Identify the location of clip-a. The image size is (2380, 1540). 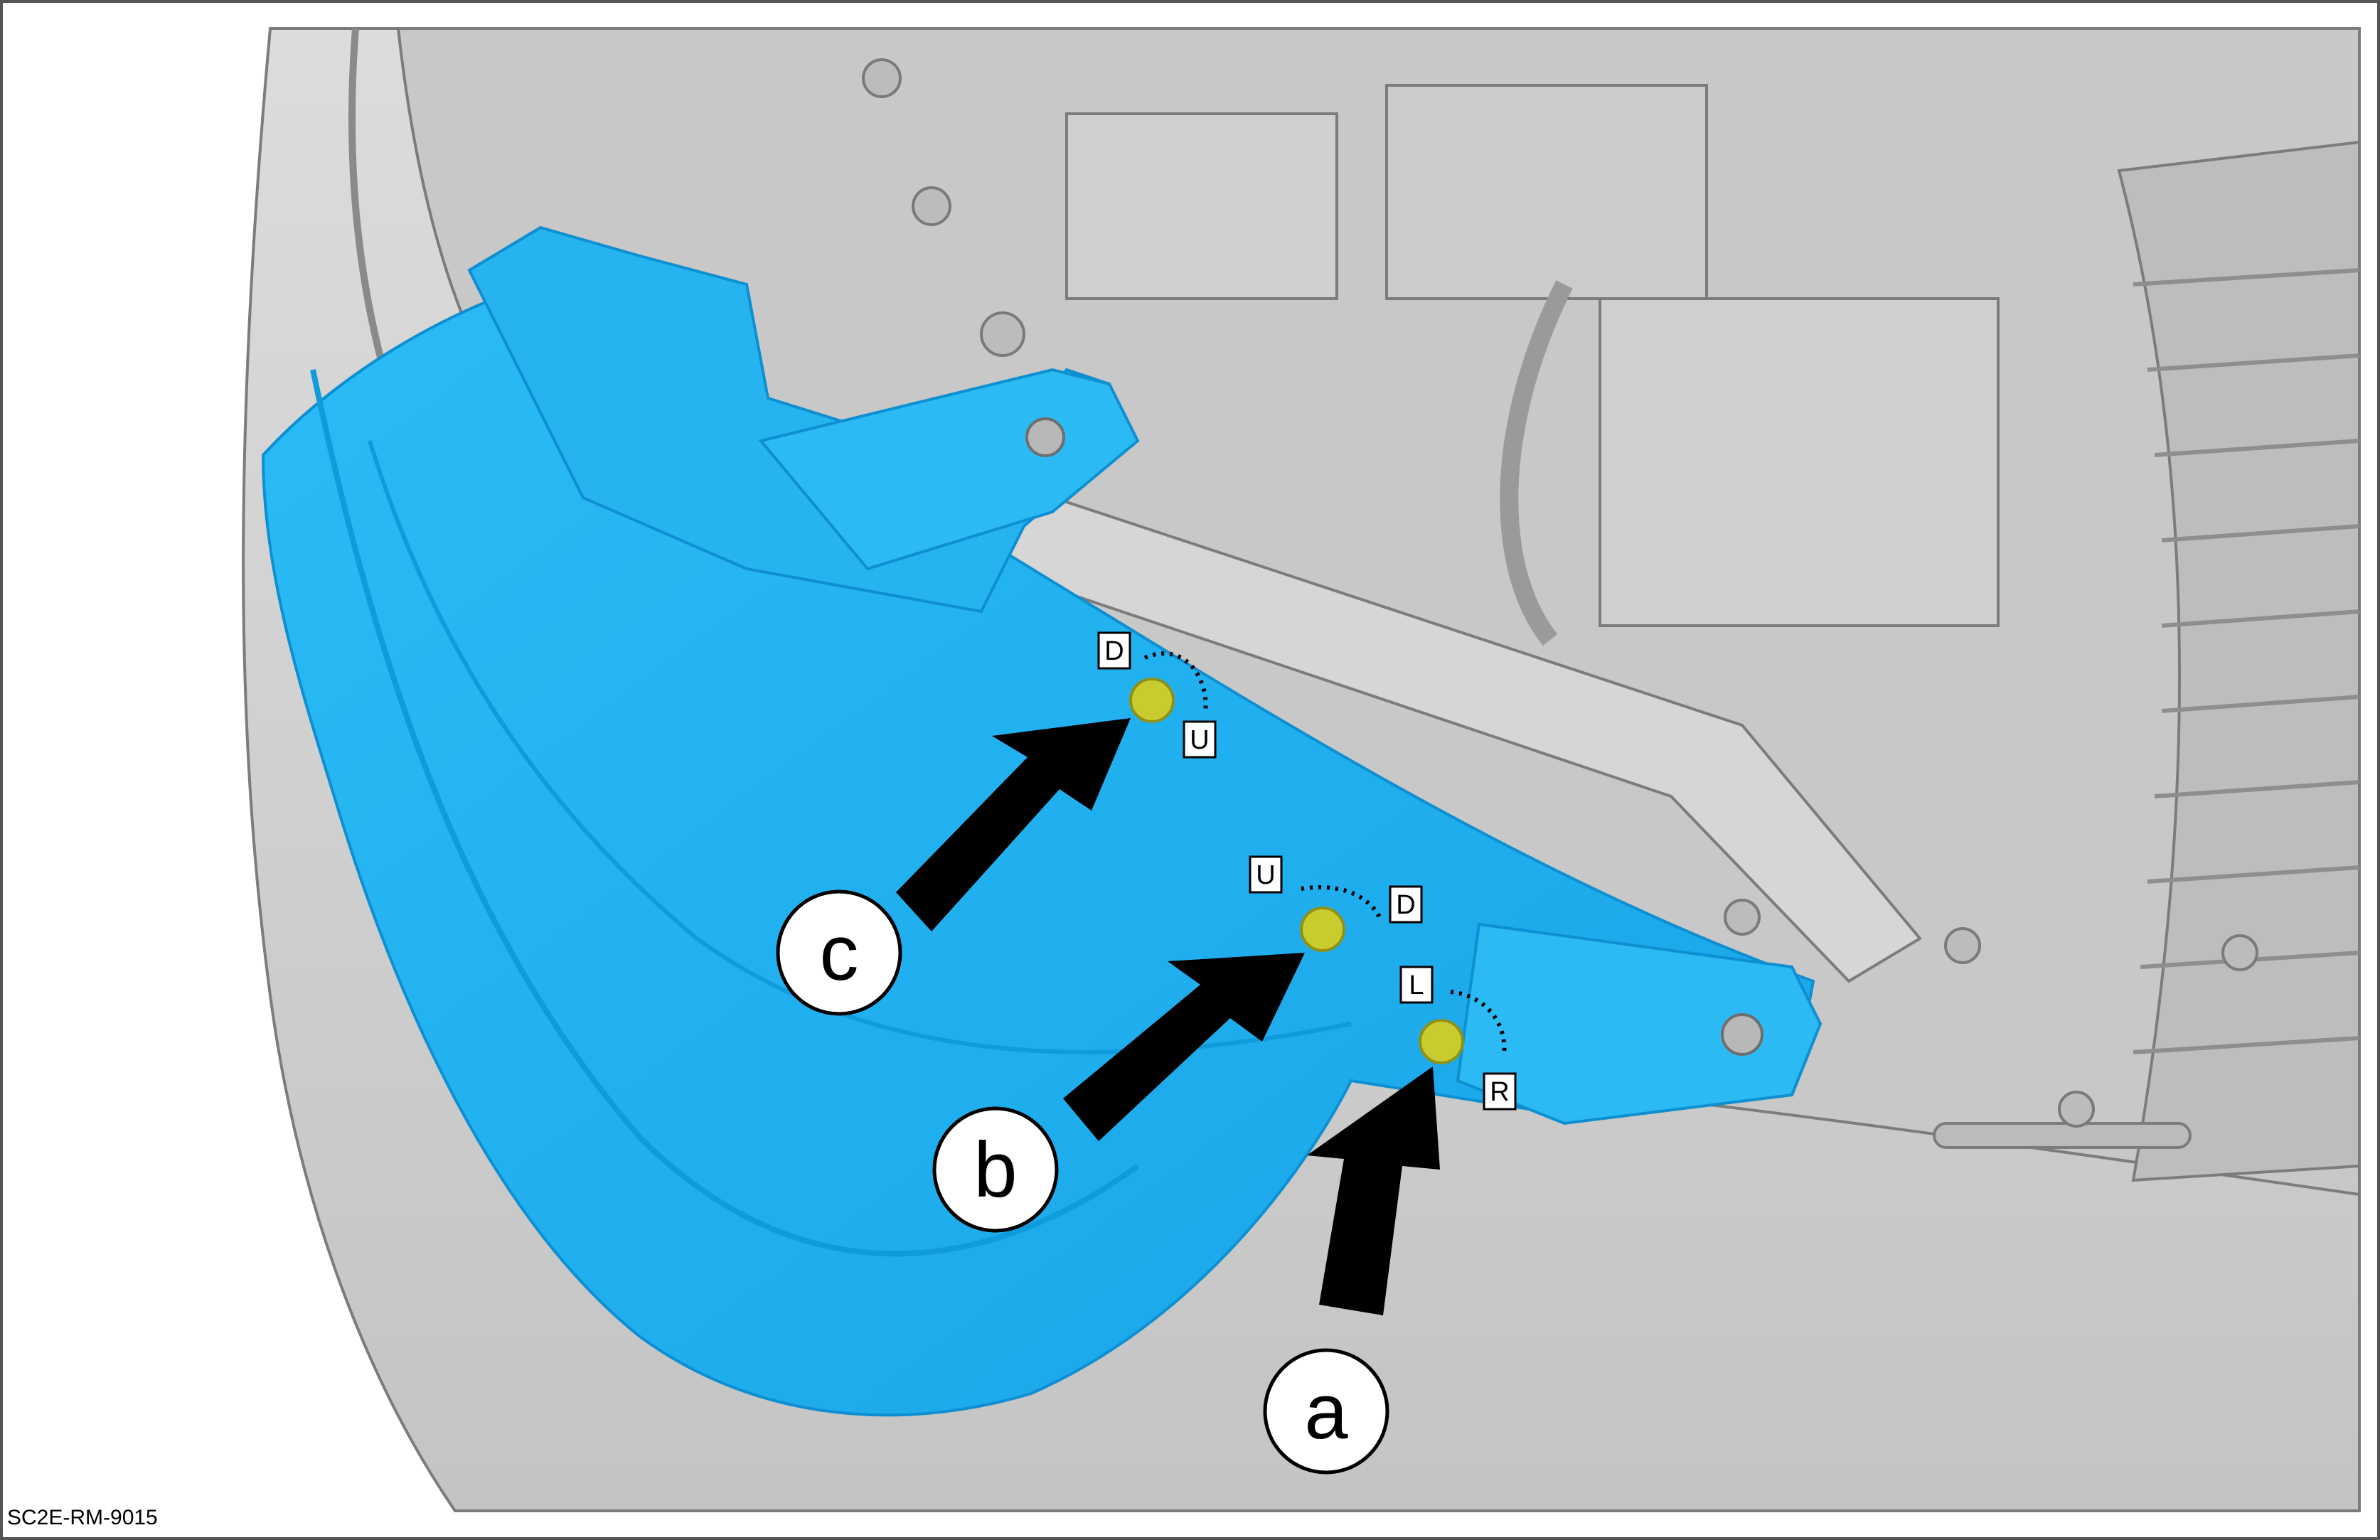
(1441, 1041).